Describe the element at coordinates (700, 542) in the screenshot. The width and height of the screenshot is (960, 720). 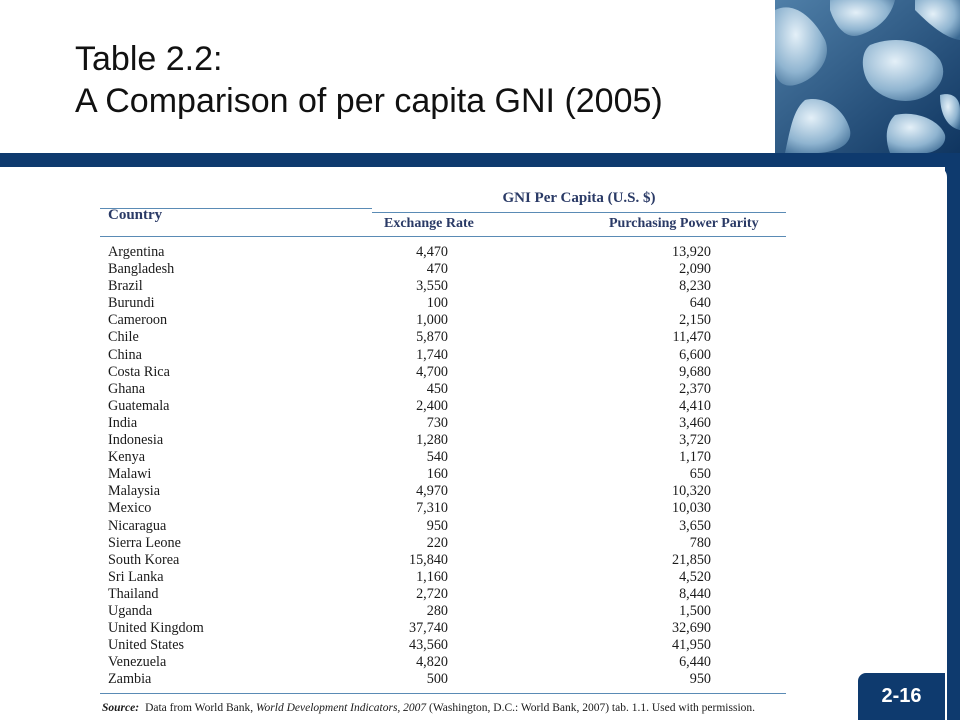
I see `ppp-cell: 780` at that location.